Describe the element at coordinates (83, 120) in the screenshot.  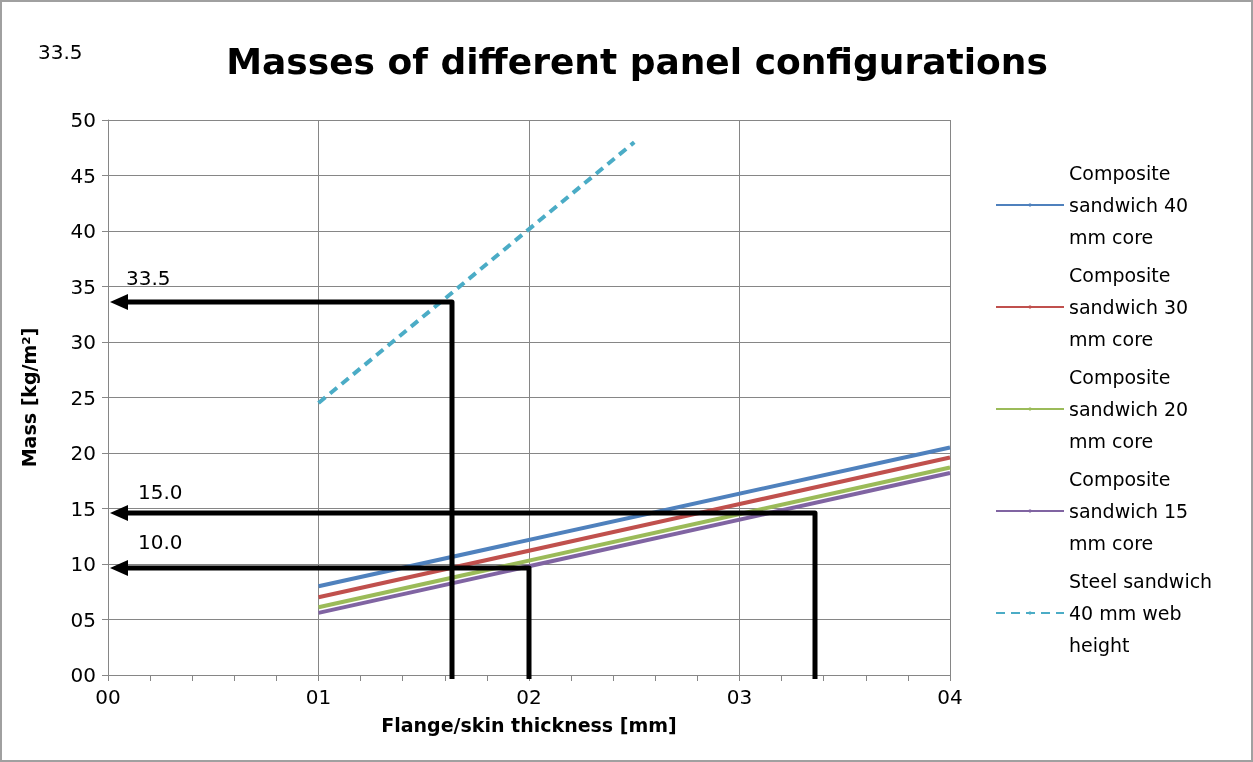
I see `y-tick-label: 50` at that location.